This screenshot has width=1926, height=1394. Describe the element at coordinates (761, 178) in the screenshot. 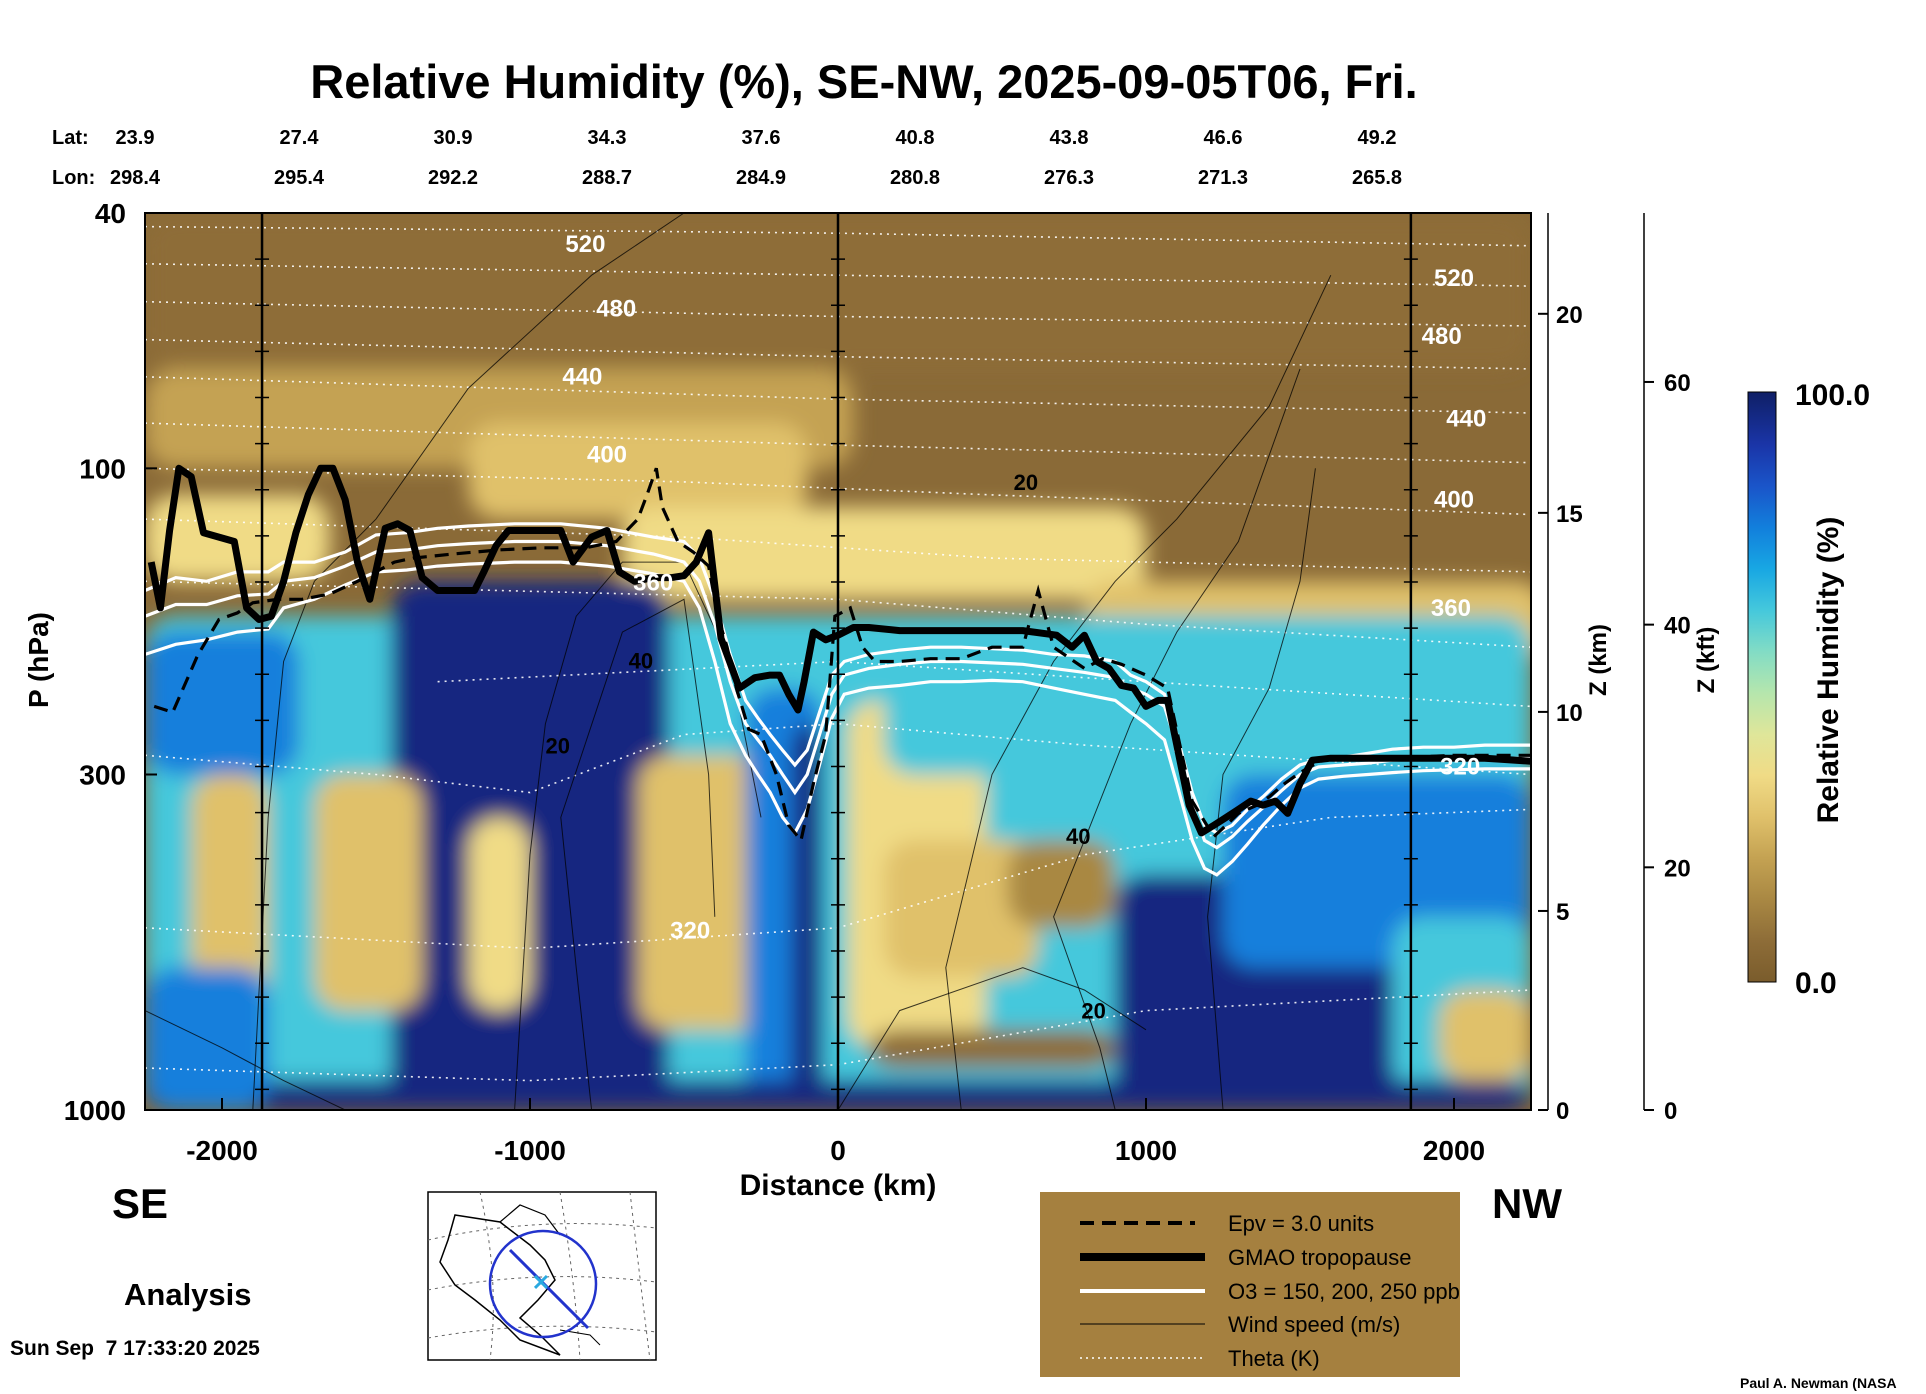

I see `lon-value: 284.9` at that location.